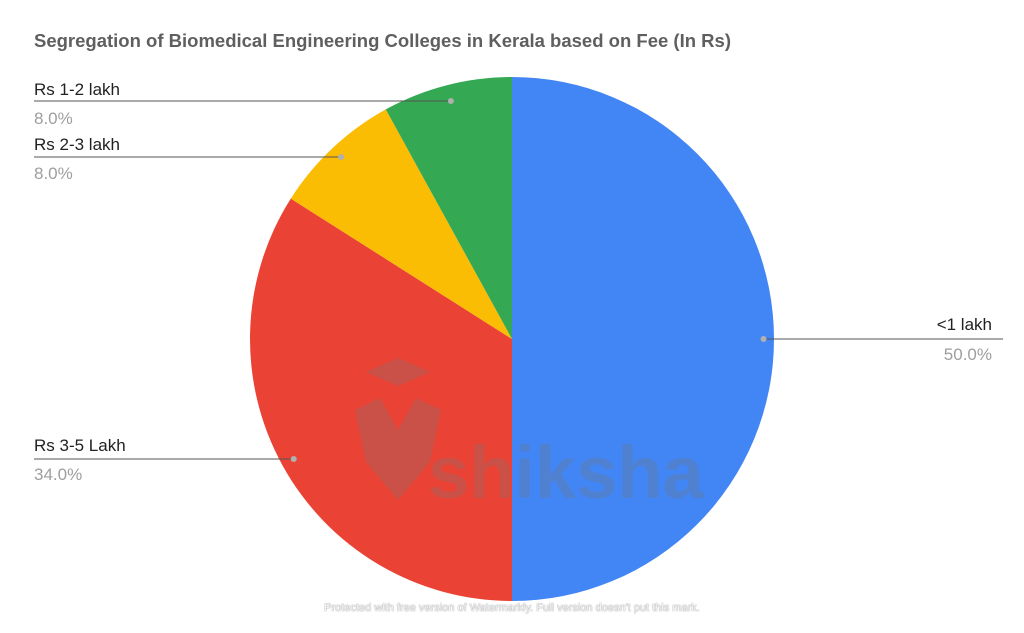  What do you see at coordinates (58, 474) in the screenshot?
I see `slice-percent-label: 34.0%` at bounding box center [58, 474].